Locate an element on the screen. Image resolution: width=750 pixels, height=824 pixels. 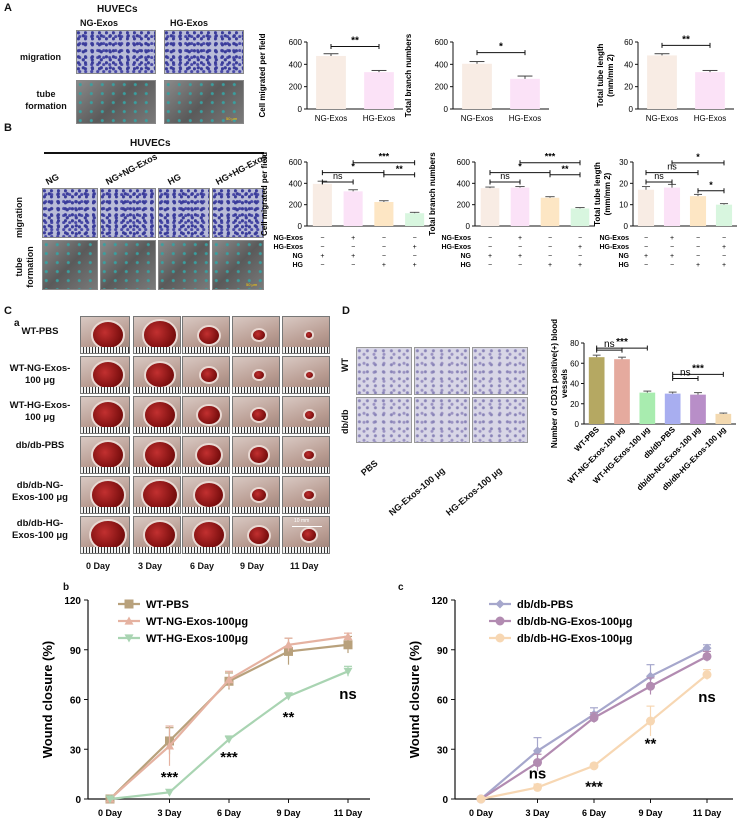
B3-cond-label-1: HG-Exos is located at coordinates (614, 247).